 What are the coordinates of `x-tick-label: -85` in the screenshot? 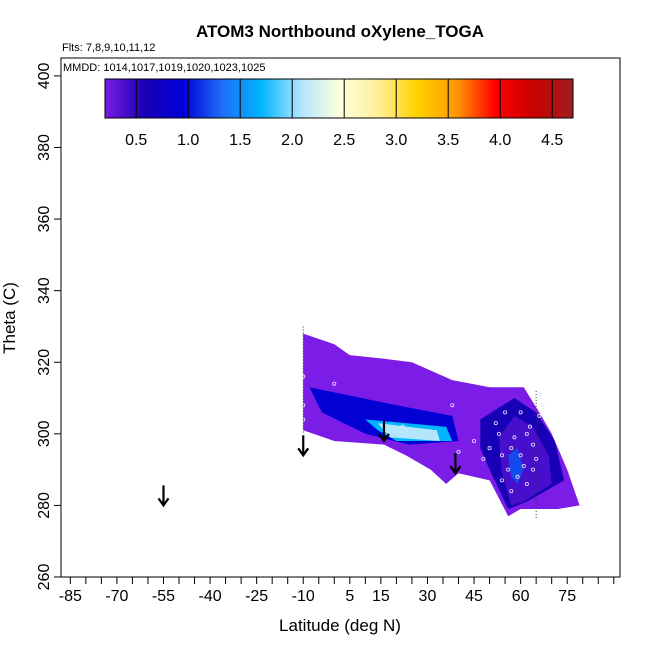 It's located at (70, 596).